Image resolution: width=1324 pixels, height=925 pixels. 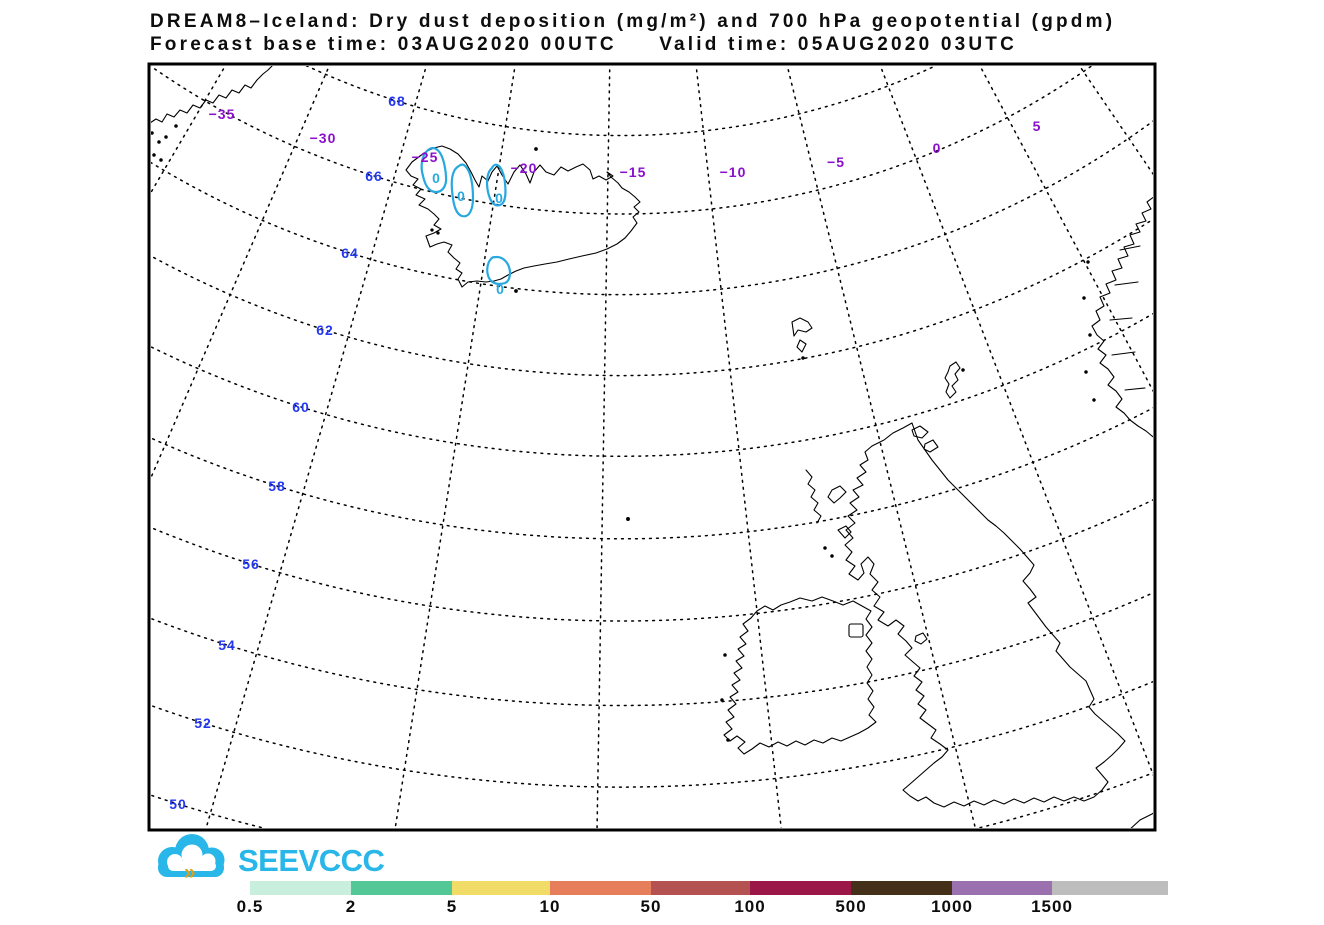 I want to click on lat-label-60: 60, so click(x=301, y=407).